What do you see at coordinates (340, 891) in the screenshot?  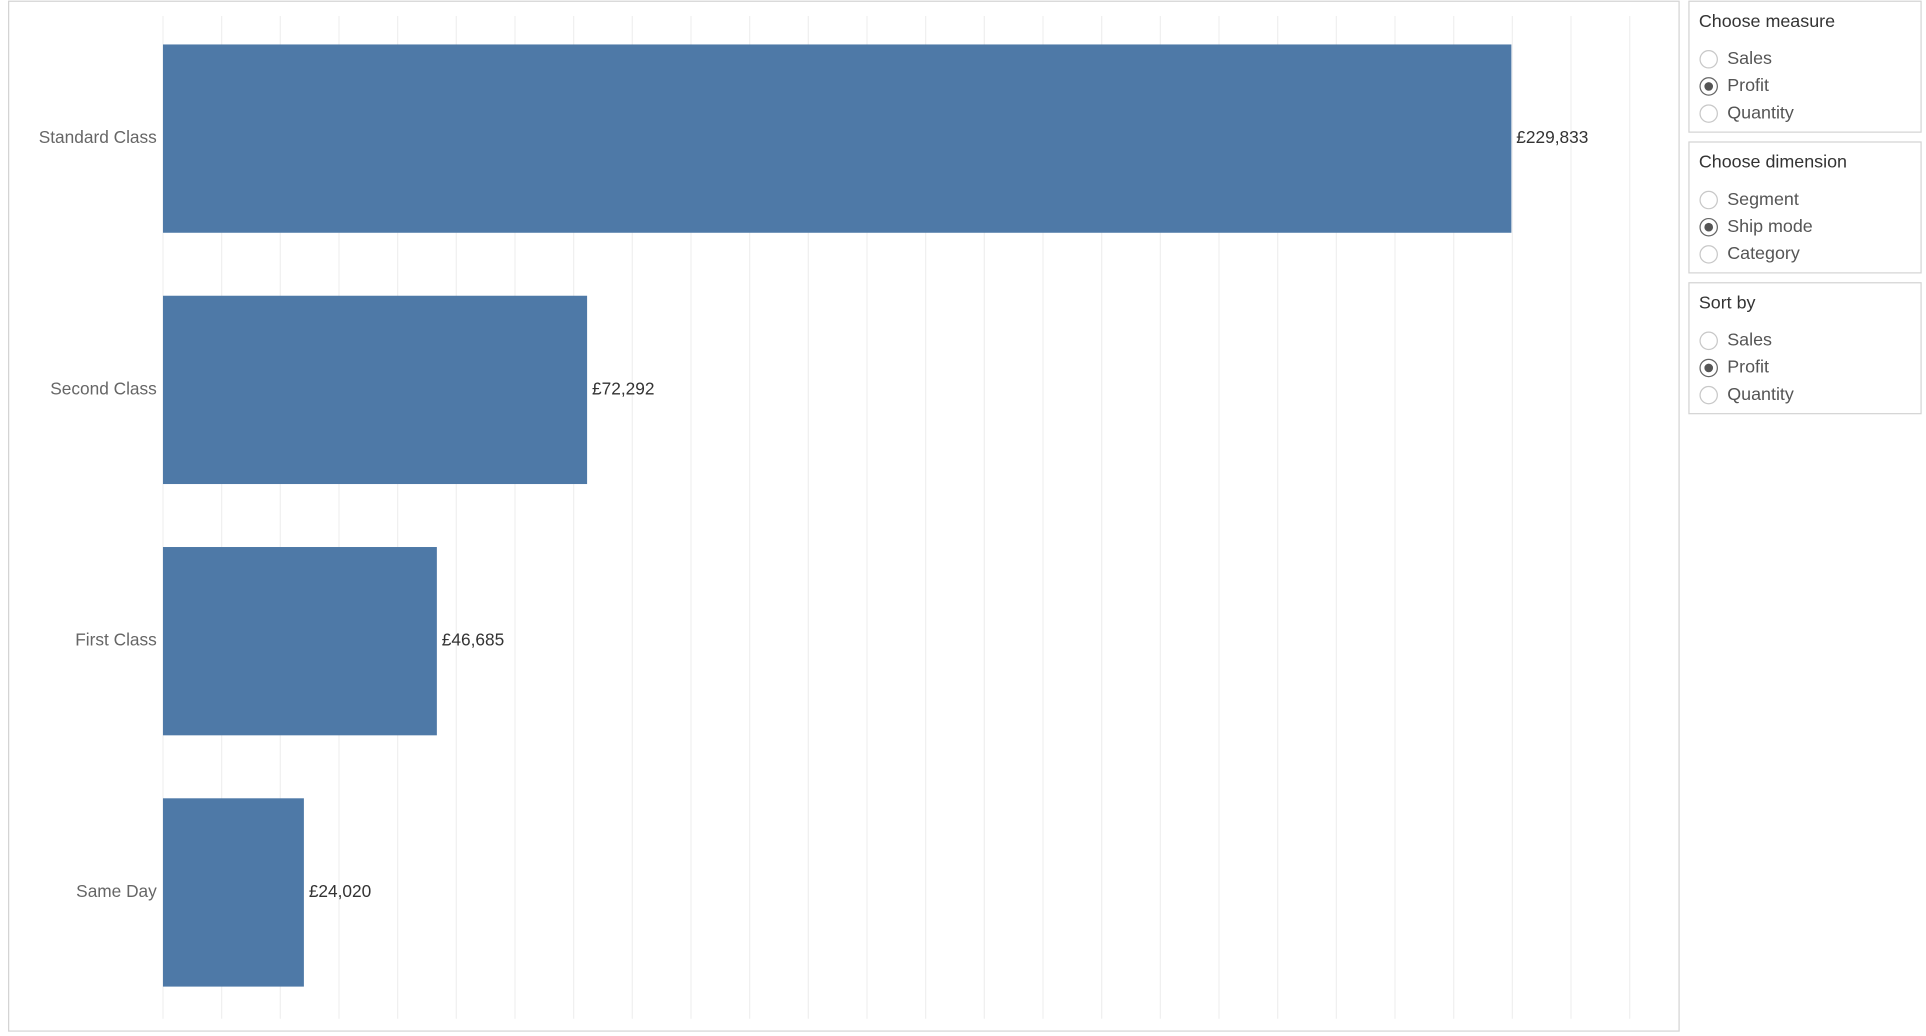 I see `value-label: £24,020` at bounding box center [340, 891].